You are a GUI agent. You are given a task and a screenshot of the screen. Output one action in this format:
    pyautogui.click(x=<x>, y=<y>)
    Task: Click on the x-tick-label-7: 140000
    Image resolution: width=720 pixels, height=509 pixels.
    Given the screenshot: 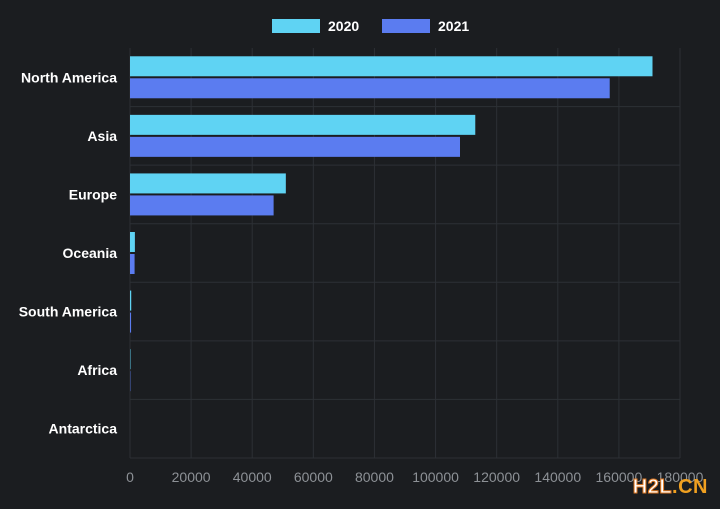 What is the action you would take?
    pyautogui.click(x=557, y=477)
    